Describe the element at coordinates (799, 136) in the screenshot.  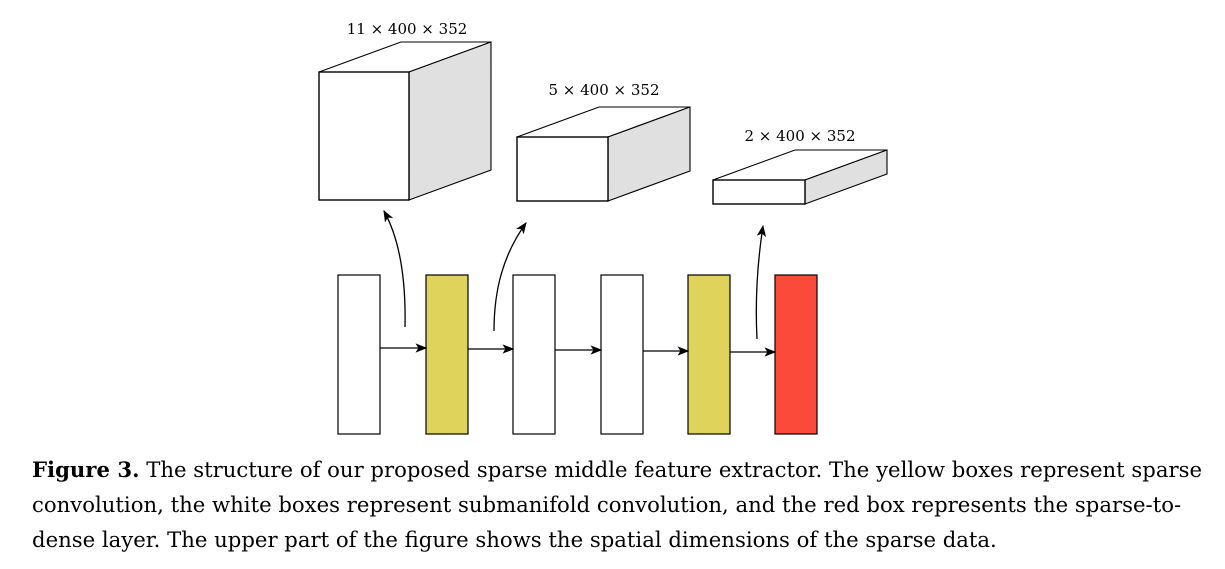
I see `tensor-dimension-label: 2 × 400 × 352` at that location.